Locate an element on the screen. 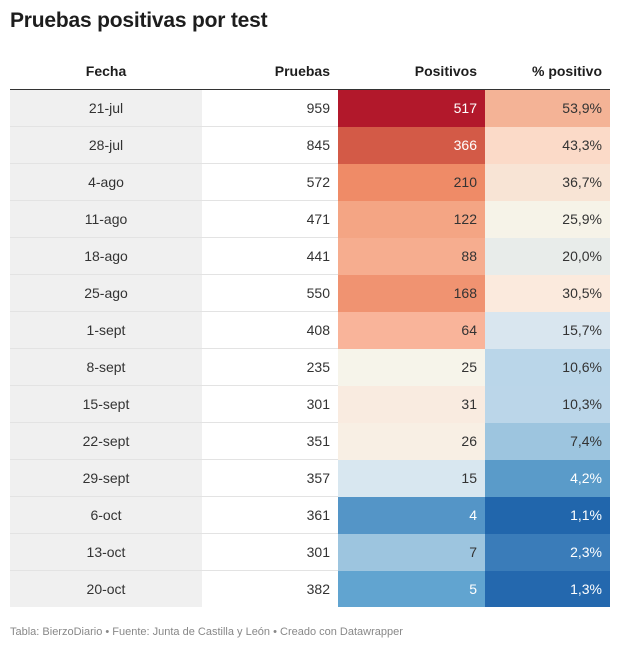 The height and width of the screenshot is (649, 620). cell-fecha: 13-oct is located at coordinates (106, 552).